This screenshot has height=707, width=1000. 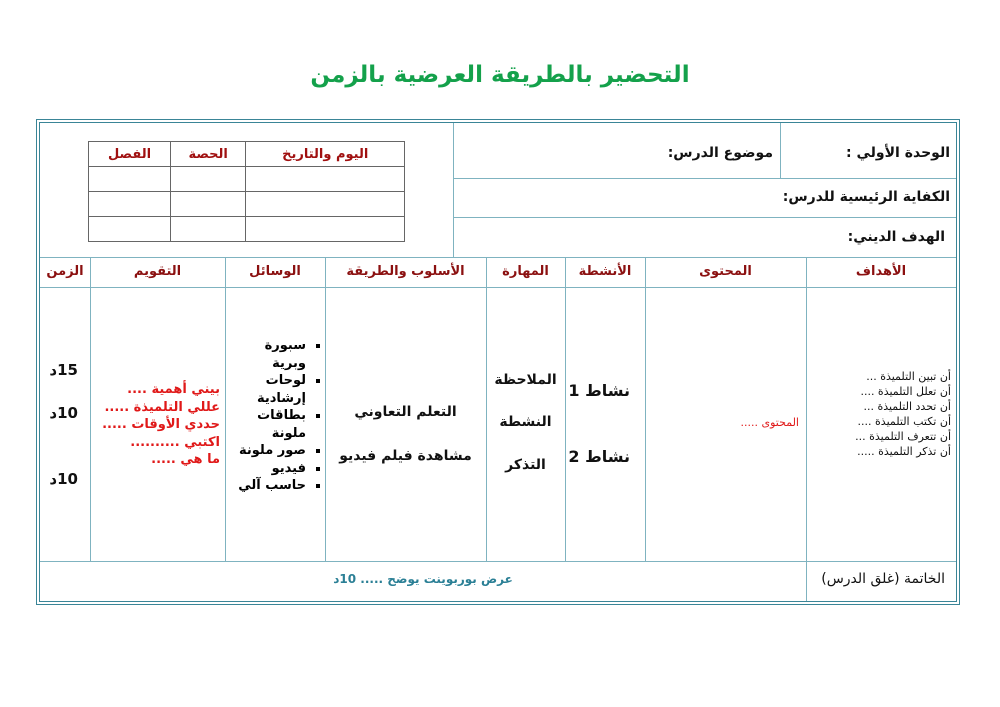 I want to click on activity-1: نشاط 1, so click(x=599, y=390).